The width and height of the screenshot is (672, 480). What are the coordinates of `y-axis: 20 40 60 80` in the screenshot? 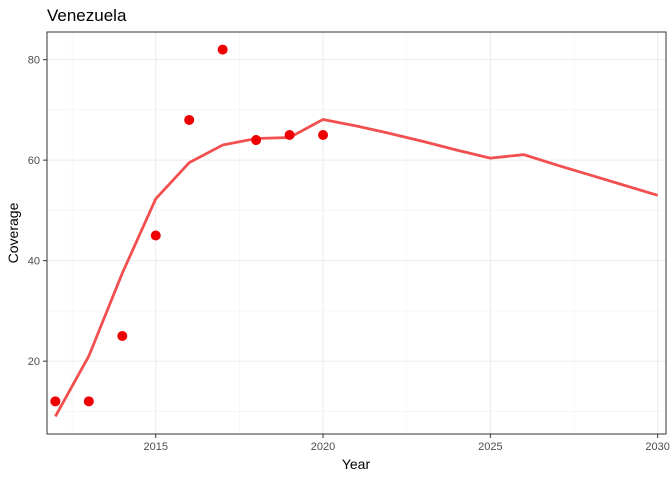 It's located at (37, 211).